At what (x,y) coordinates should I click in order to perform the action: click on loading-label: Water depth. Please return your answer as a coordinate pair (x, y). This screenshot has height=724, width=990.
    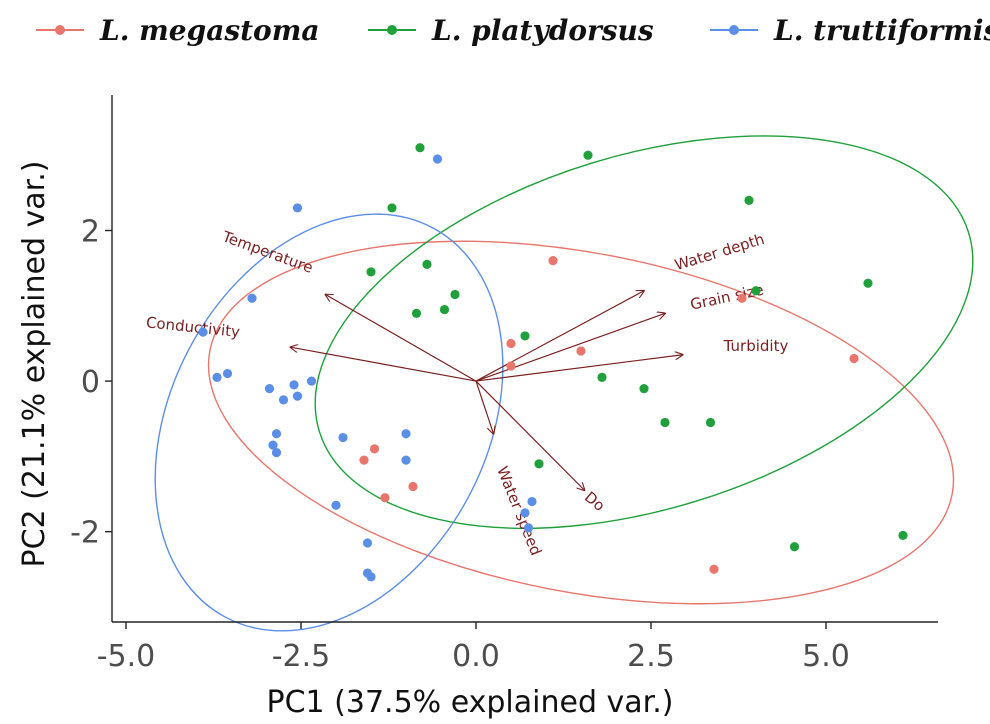
    Looking at the image, I should click on (720, 252).